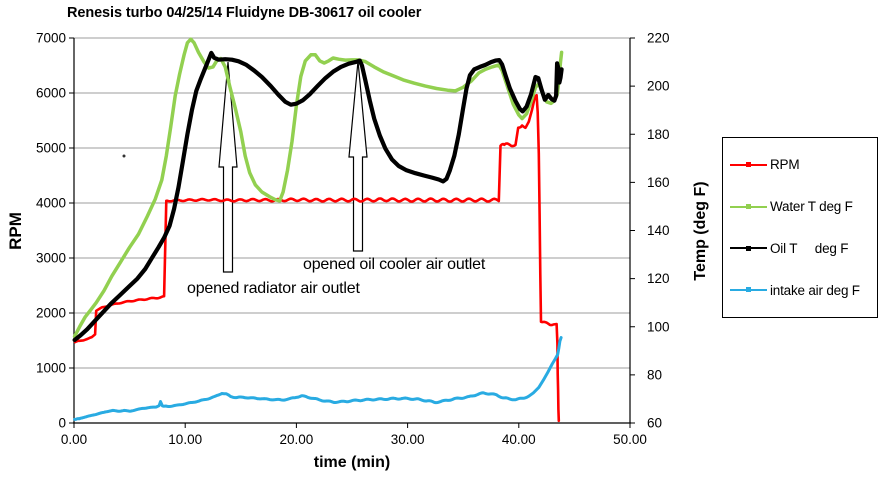 The image size is (885, 483). I want to click on y-right-tick-label: 120, so click(658, 278).